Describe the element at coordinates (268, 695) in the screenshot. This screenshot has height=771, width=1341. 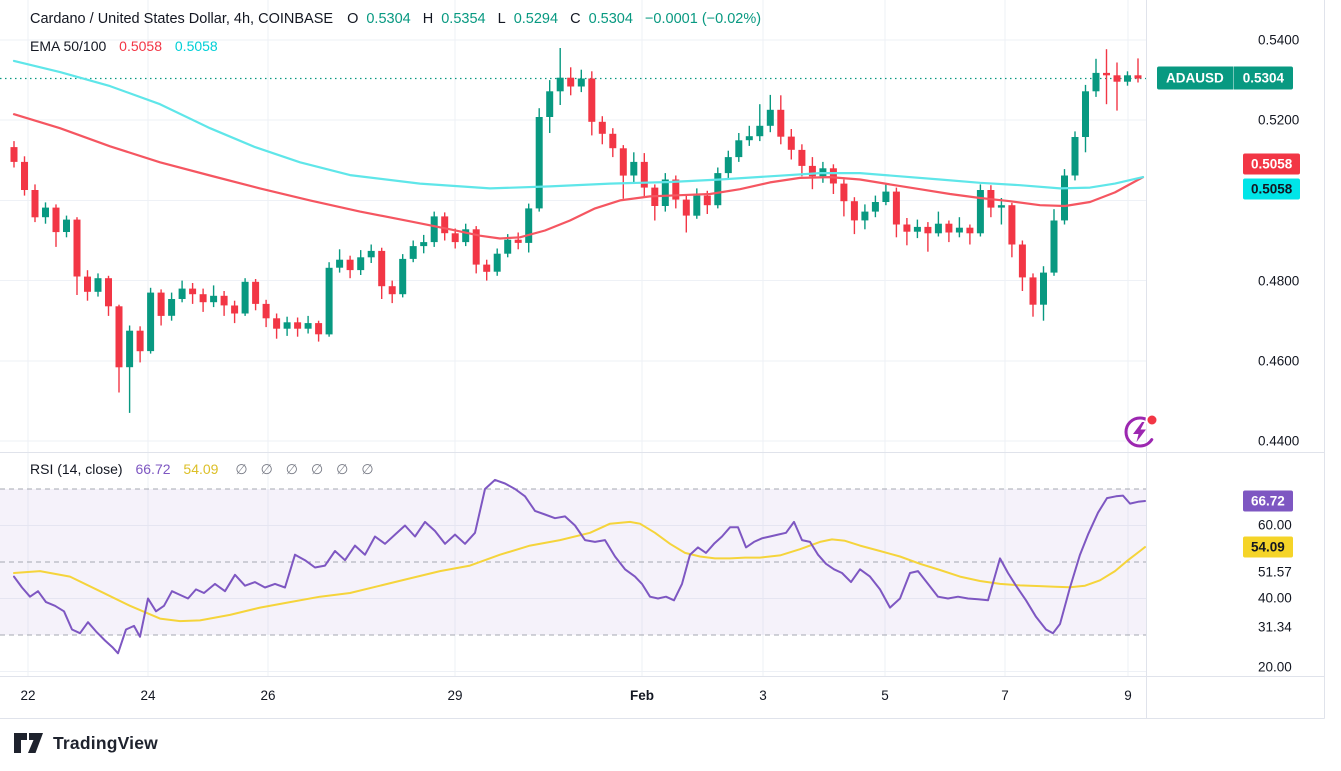
I see `time-tick-label: 26` at that location.